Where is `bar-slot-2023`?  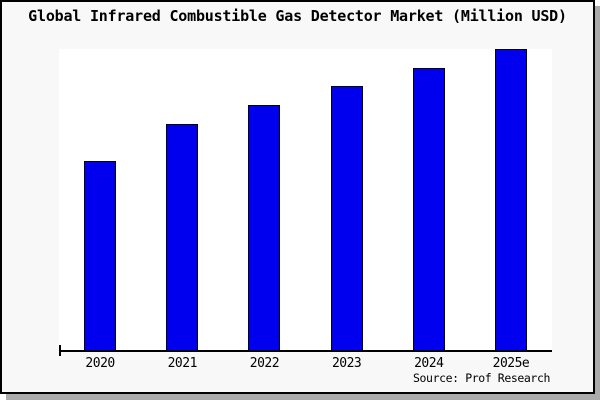
bar-slot-2023 is located at coordinates (347, 199).